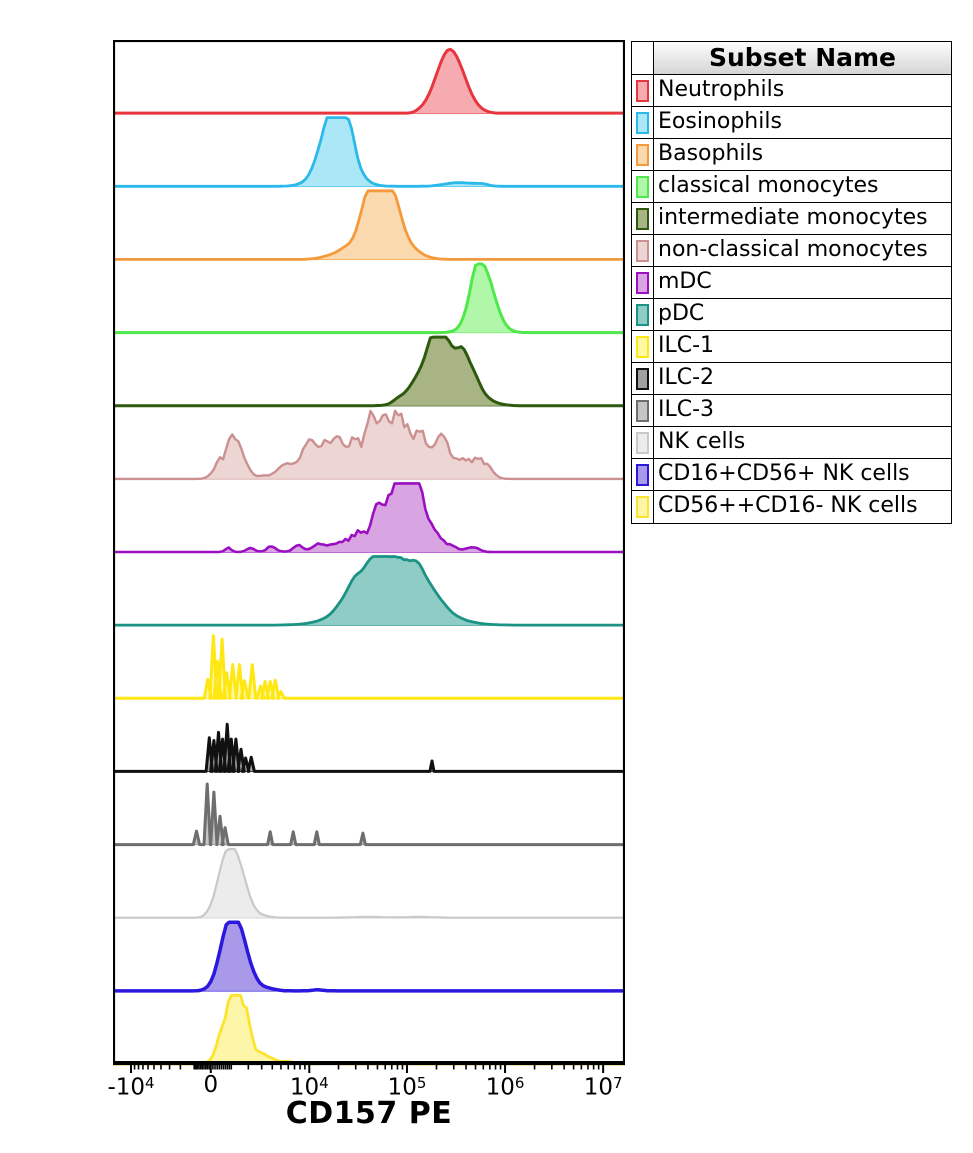 The width and height of the screenshot is (973, 1153). I want to click on legend-row: CD16+CD56+ NK cells, so click(791, 475).